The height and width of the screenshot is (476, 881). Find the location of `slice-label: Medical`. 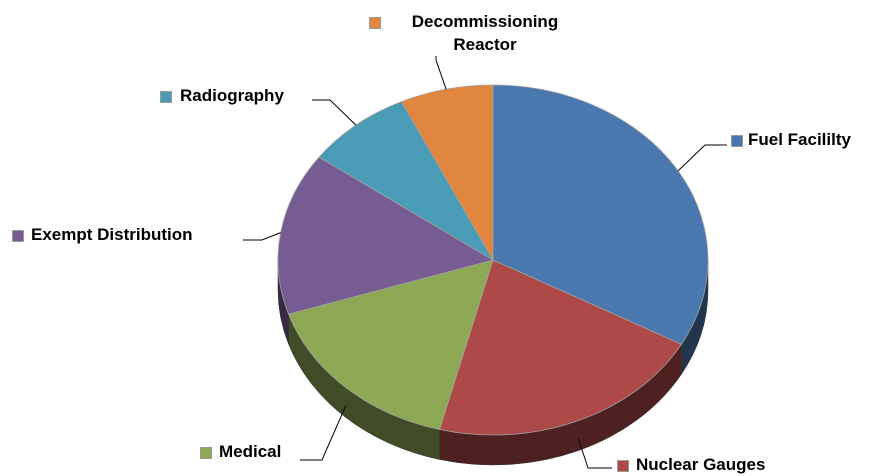

slice-label: Medical is located at coordinates (250, 451).